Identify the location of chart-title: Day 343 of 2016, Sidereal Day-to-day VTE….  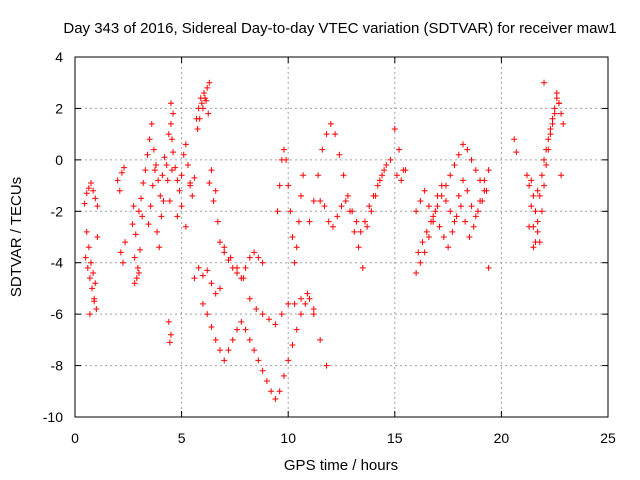
(339, 28).